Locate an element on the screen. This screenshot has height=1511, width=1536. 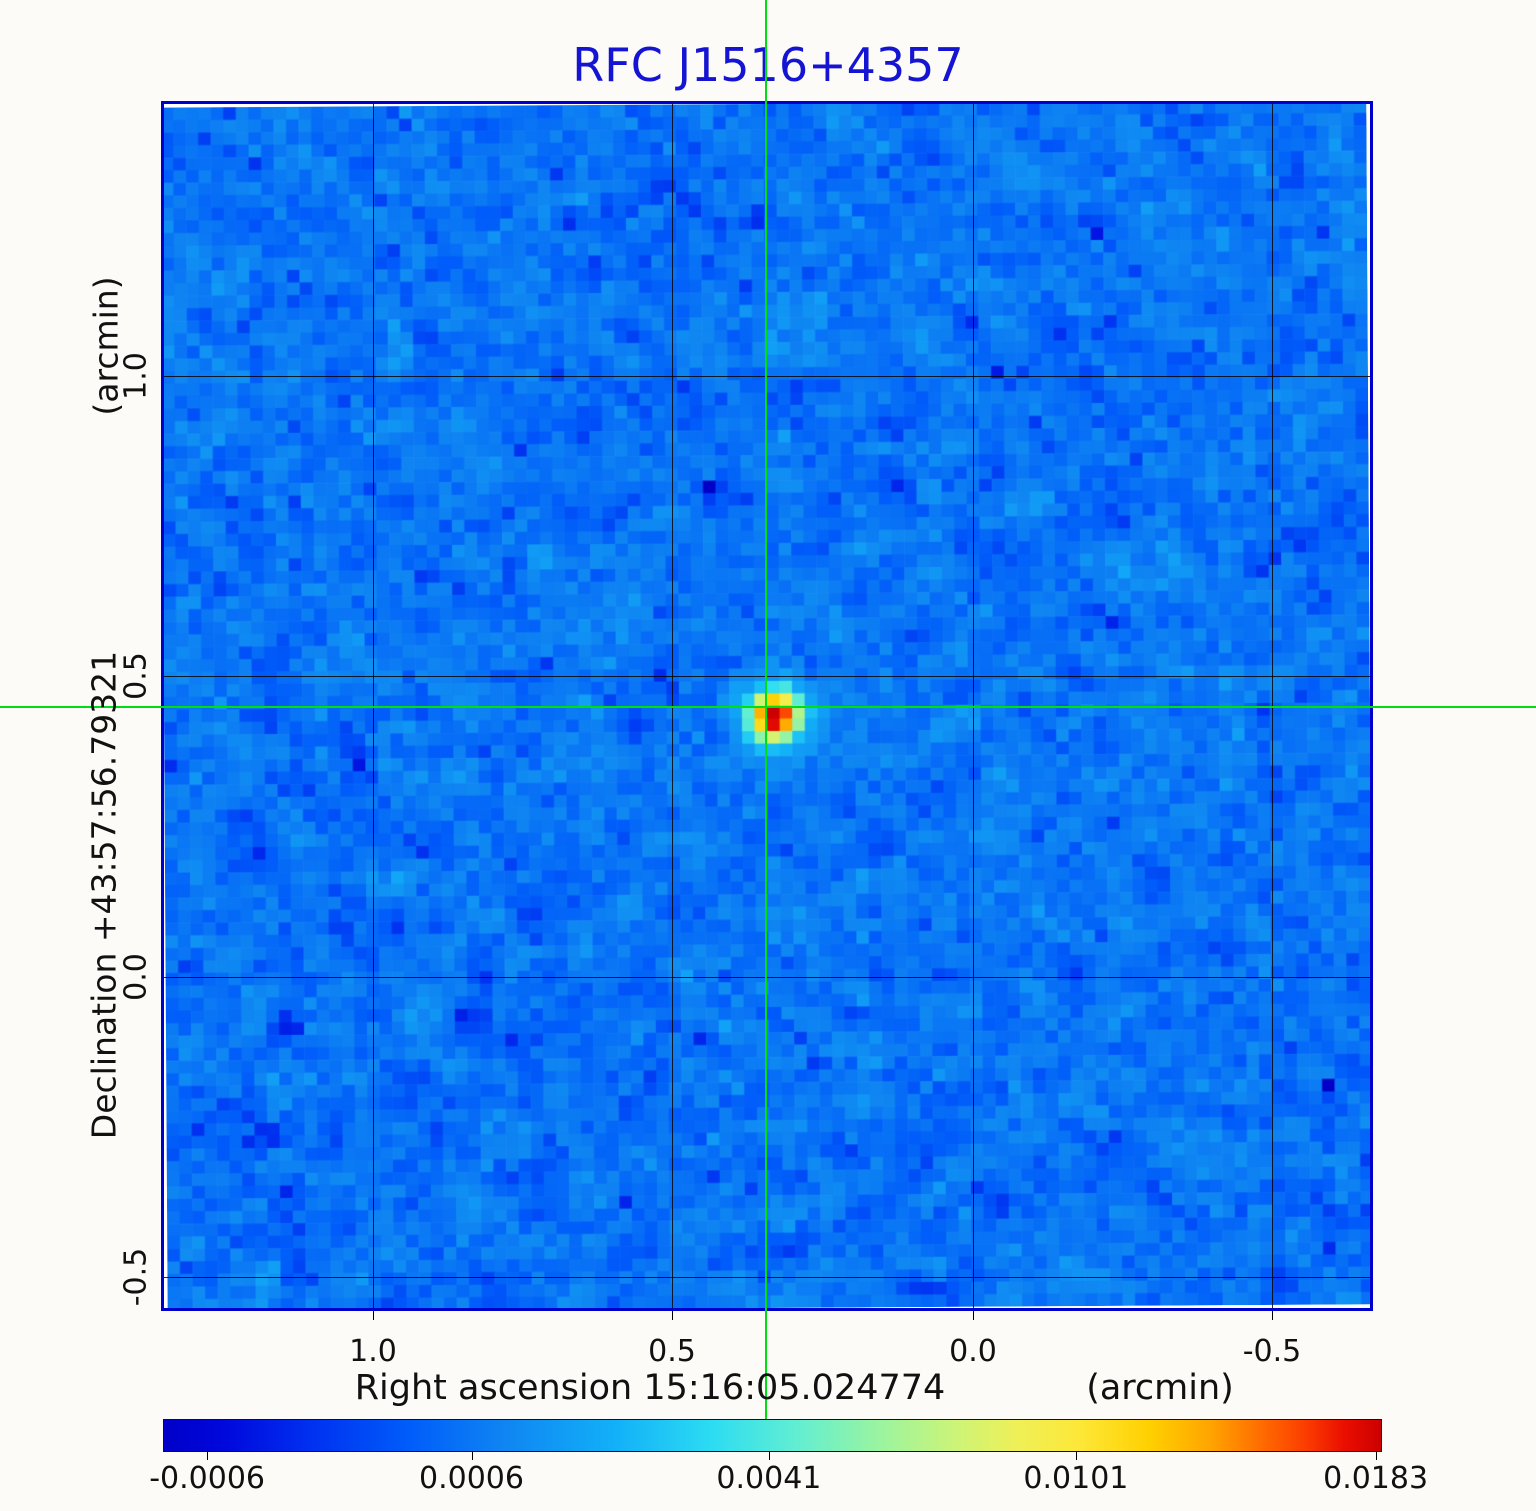
colorbar-tick-label: 0.0041 is located at coordinates (769, 1478).